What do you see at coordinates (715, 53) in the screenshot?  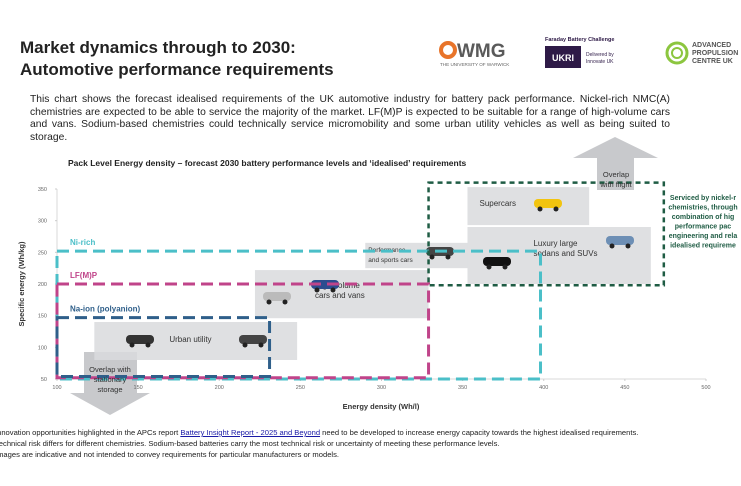 I see `logo-text: PROPULSION` at bounding box center [715, 53].